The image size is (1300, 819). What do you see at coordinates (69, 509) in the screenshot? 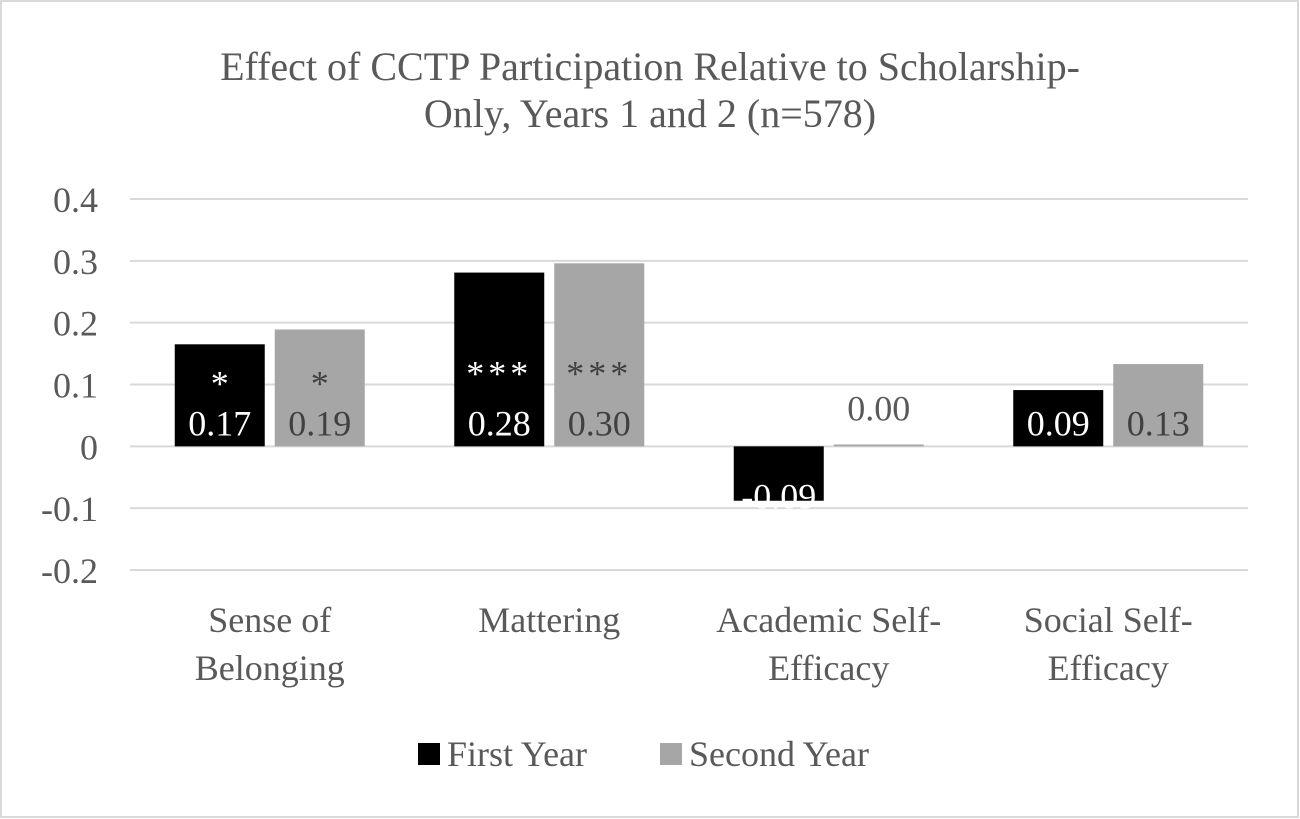
I see `y-tick-label: -0.1` at bounding box center [69, 509].